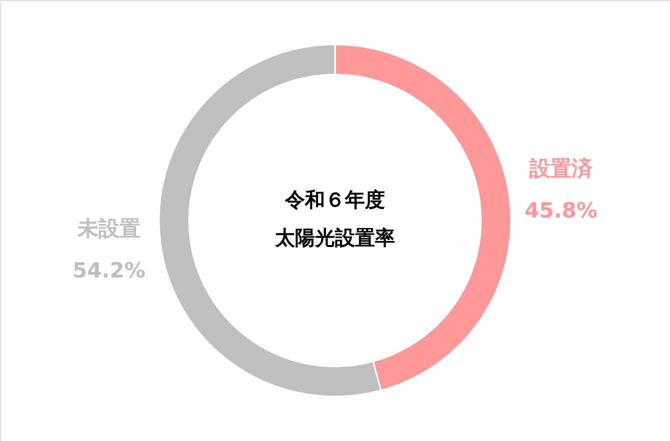 The image size is (670, 441). Describe the element at coordinates (108, 228) in the screenshot. I see `slice-label: 未設置` at that location.